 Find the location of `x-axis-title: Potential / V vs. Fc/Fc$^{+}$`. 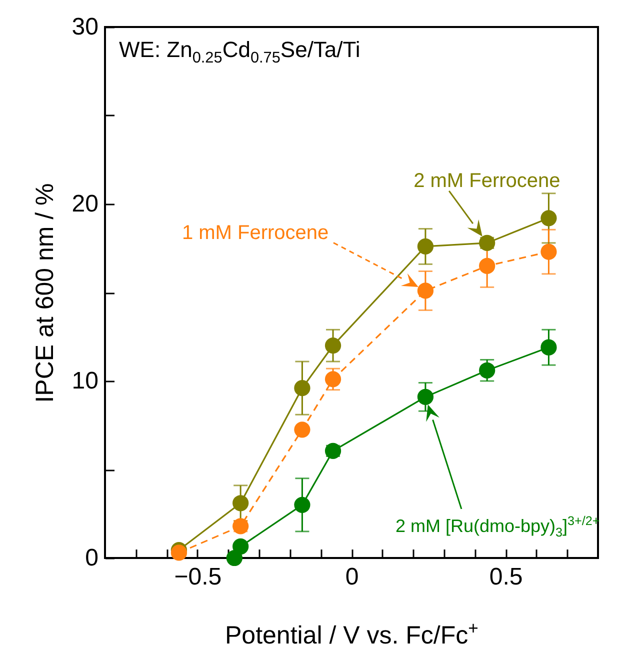

x-axis-title: Potential / V vs. Fc/Fc$^{+}$ is located at coordinates (351, 634).